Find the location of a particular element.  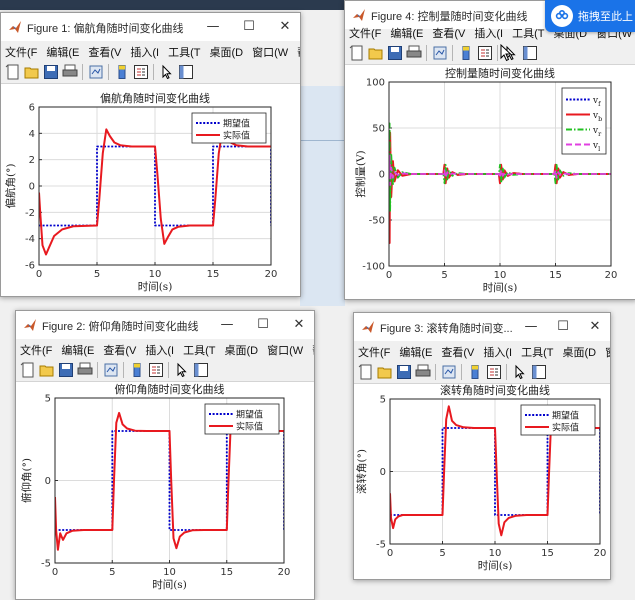

legend-label: 实际值 is located at coordinates (565, 428).